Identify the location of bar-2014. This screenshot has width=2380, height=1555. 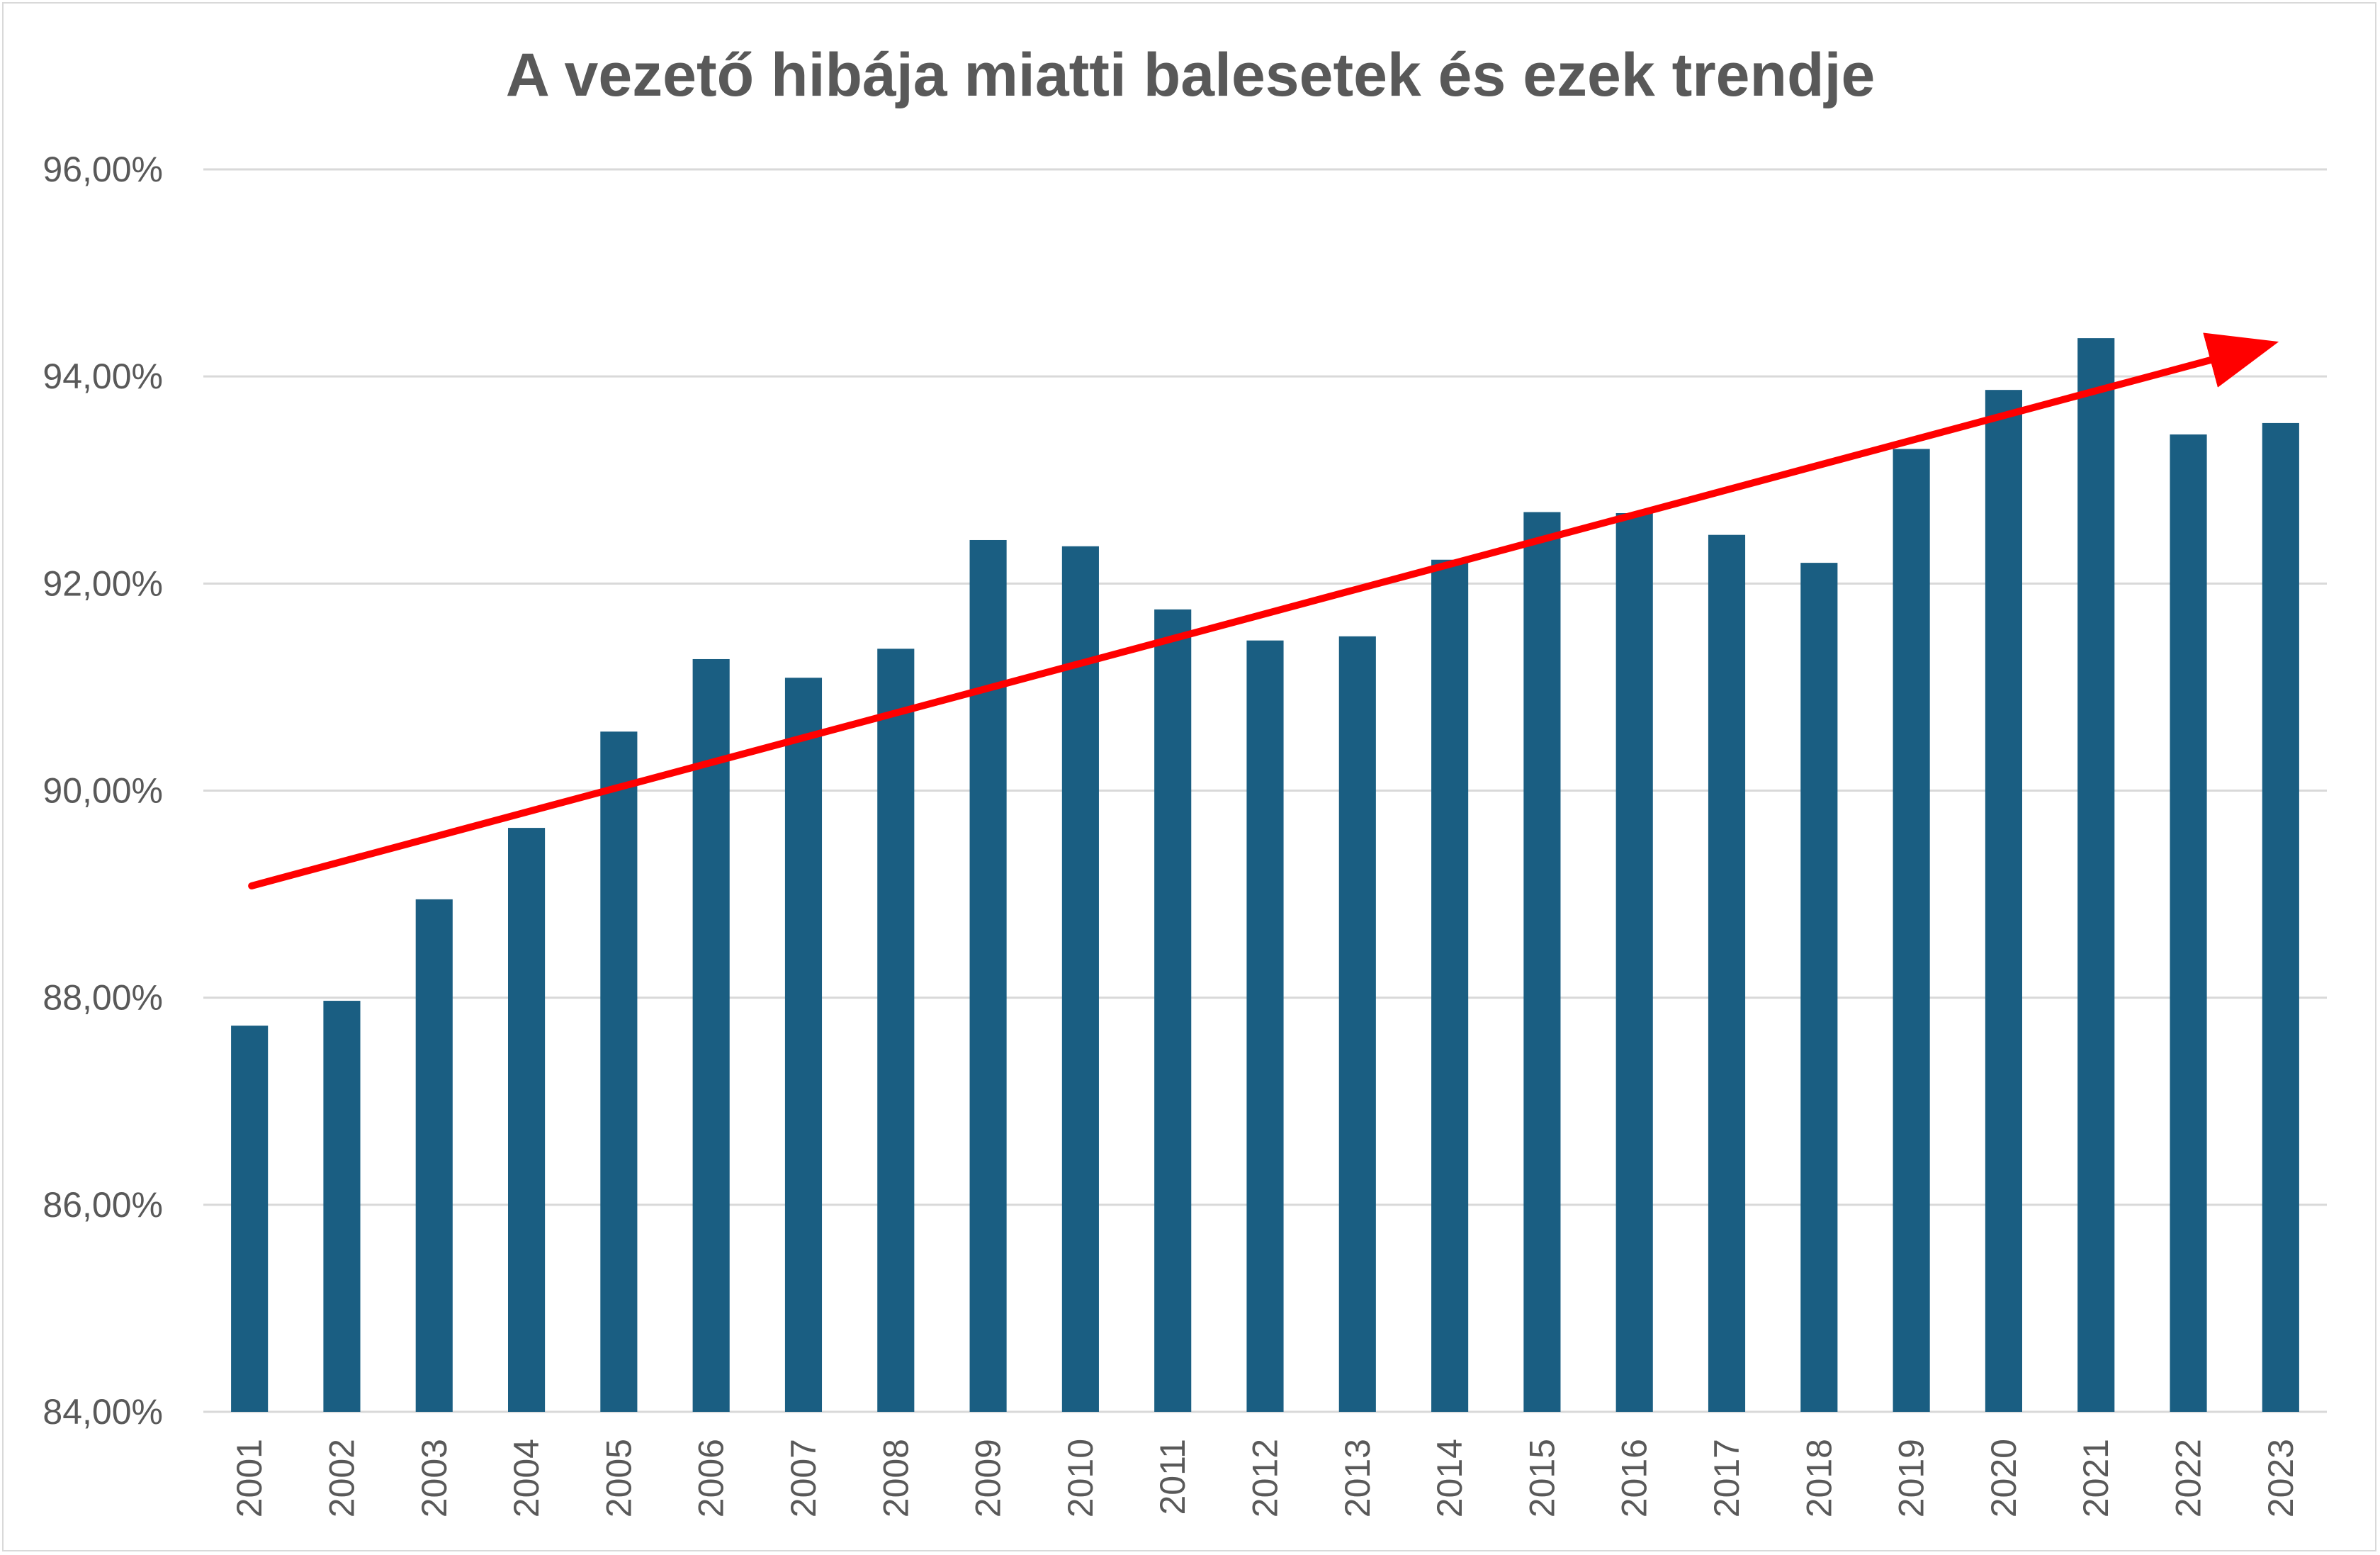
(1450, 986).